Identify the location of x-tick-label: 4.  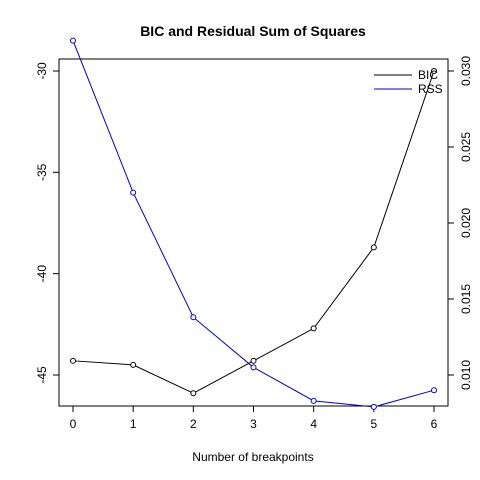
(313, 424).